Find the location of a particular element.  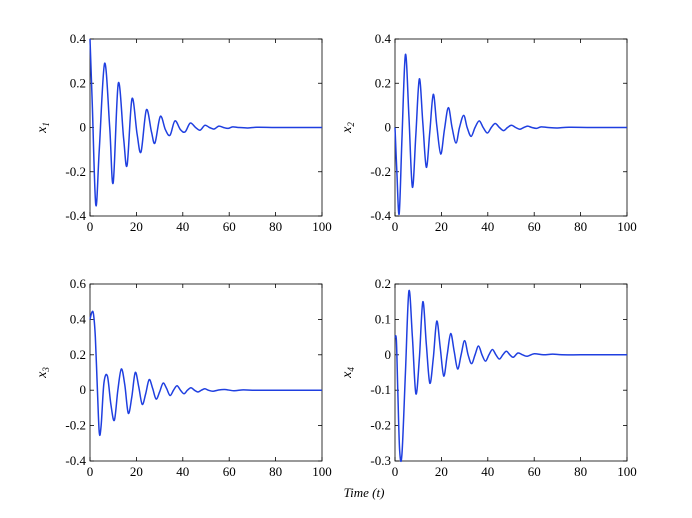

y-tick-label: 0.6 is located at coordinates (78, 283).